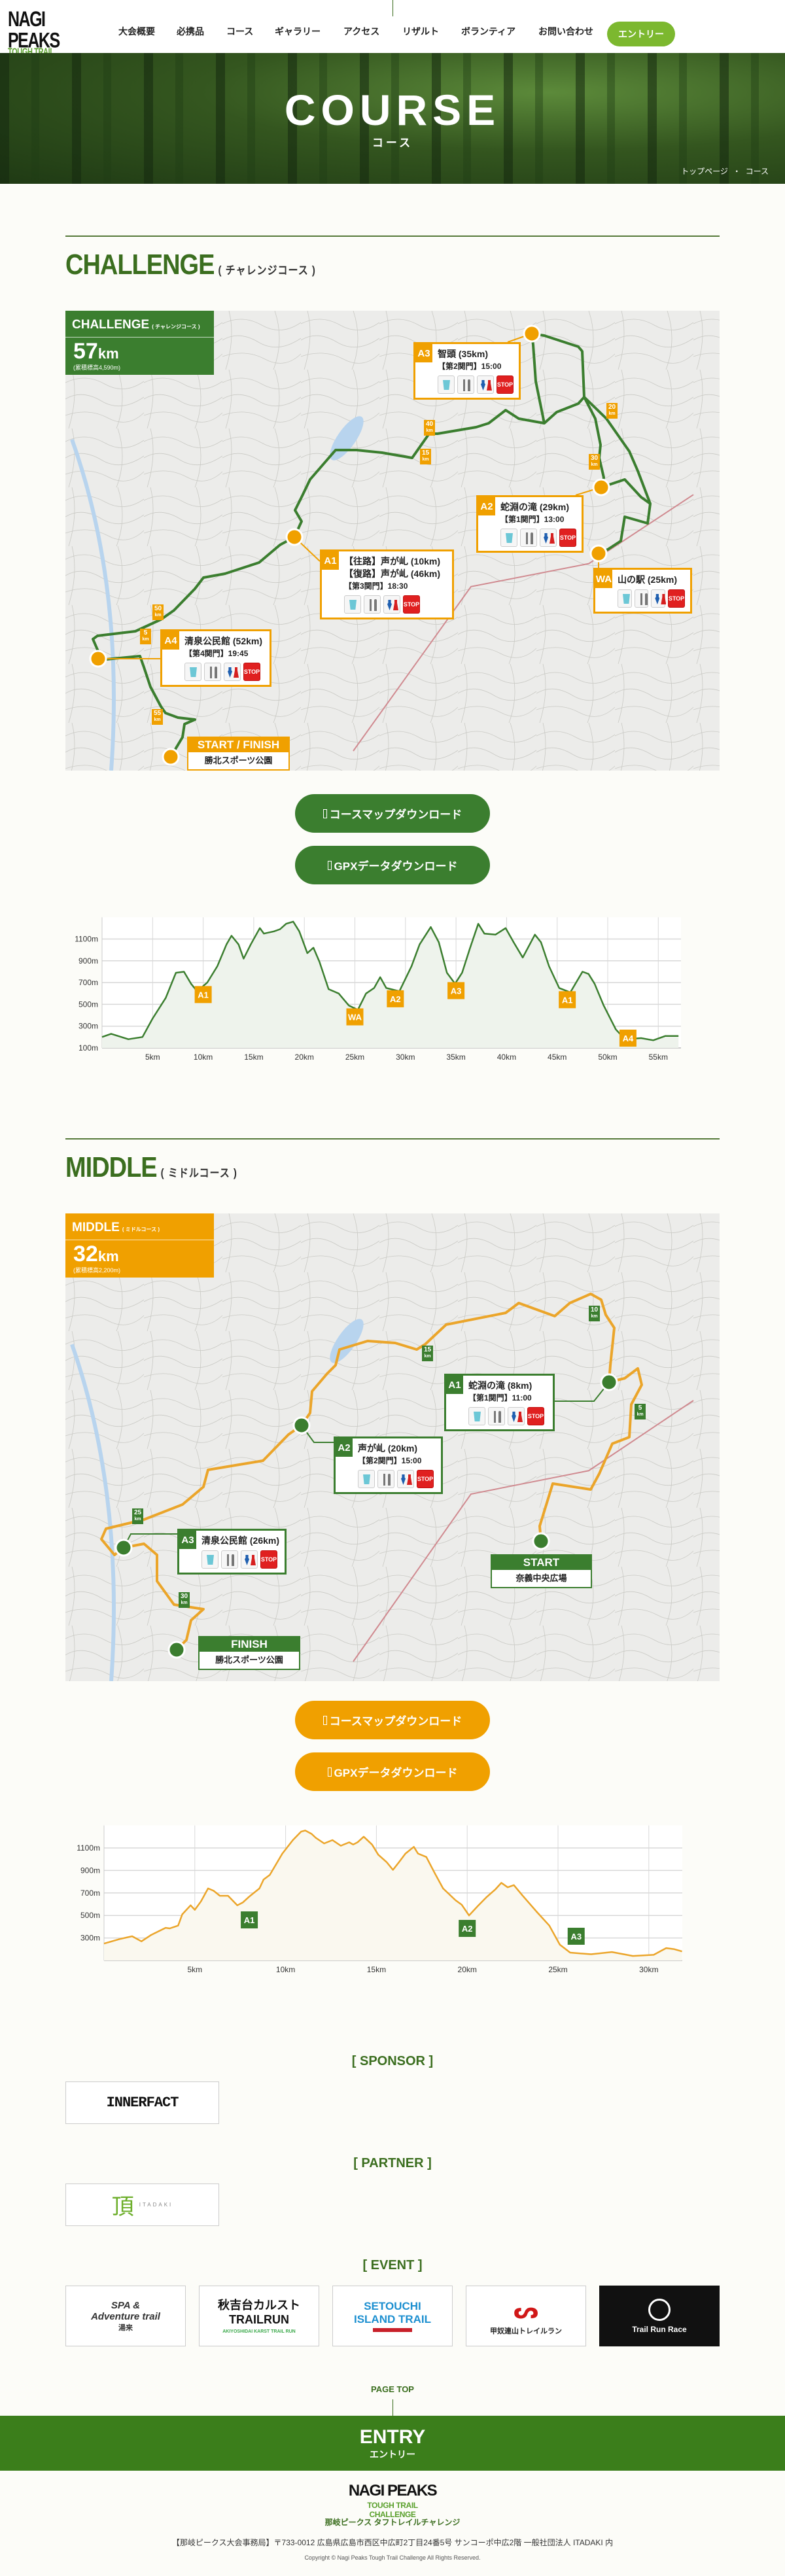 The image size is (785, 2576). Describe the element at coordinates (565, 32) in the screenshot. I see `nav-contact: お問い合わせ` at that location.